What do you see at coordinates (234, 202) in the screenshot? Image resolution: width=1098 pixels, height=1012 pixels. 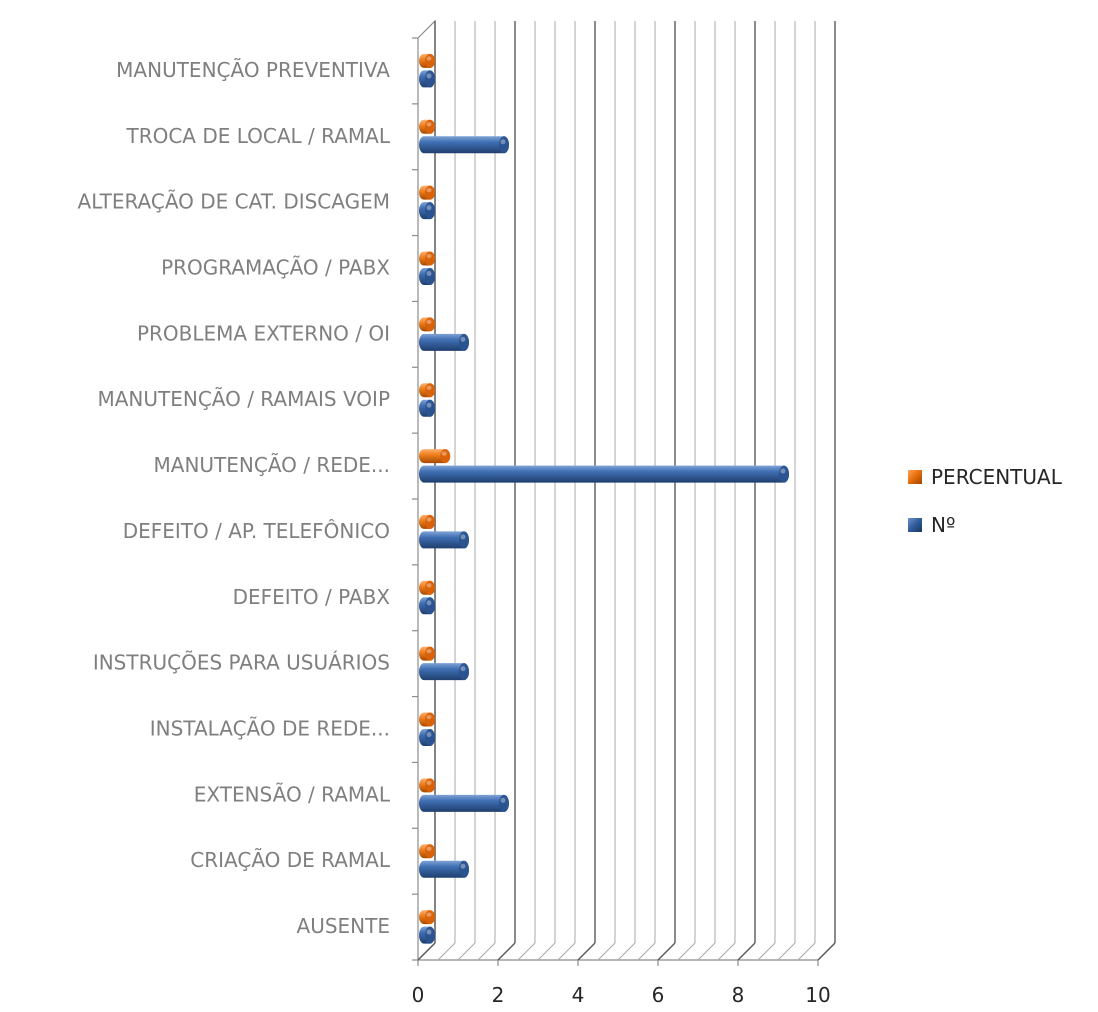 I see `category-label: ALTERAÇÃO DE CAT. DISCAGEM` at bounding box center [234, 202].